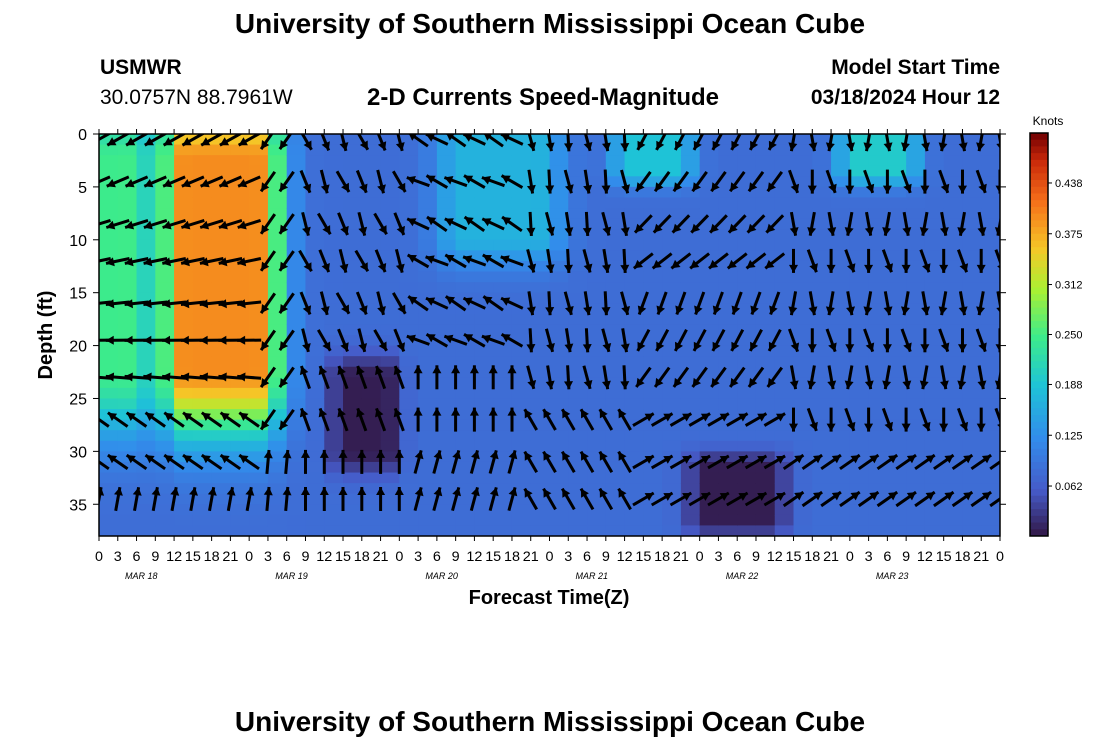  I want to click on x-axis-label: Forecast Time(Z), so click(549, 598).